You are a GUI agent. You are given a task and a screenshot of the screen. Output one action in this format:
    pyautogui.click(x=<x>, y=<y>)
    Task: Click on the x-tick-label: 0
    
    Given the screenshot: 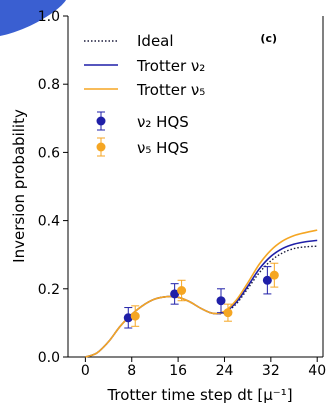 What is the action you would take?
    pyautogui.click(x=85, y=371)
    